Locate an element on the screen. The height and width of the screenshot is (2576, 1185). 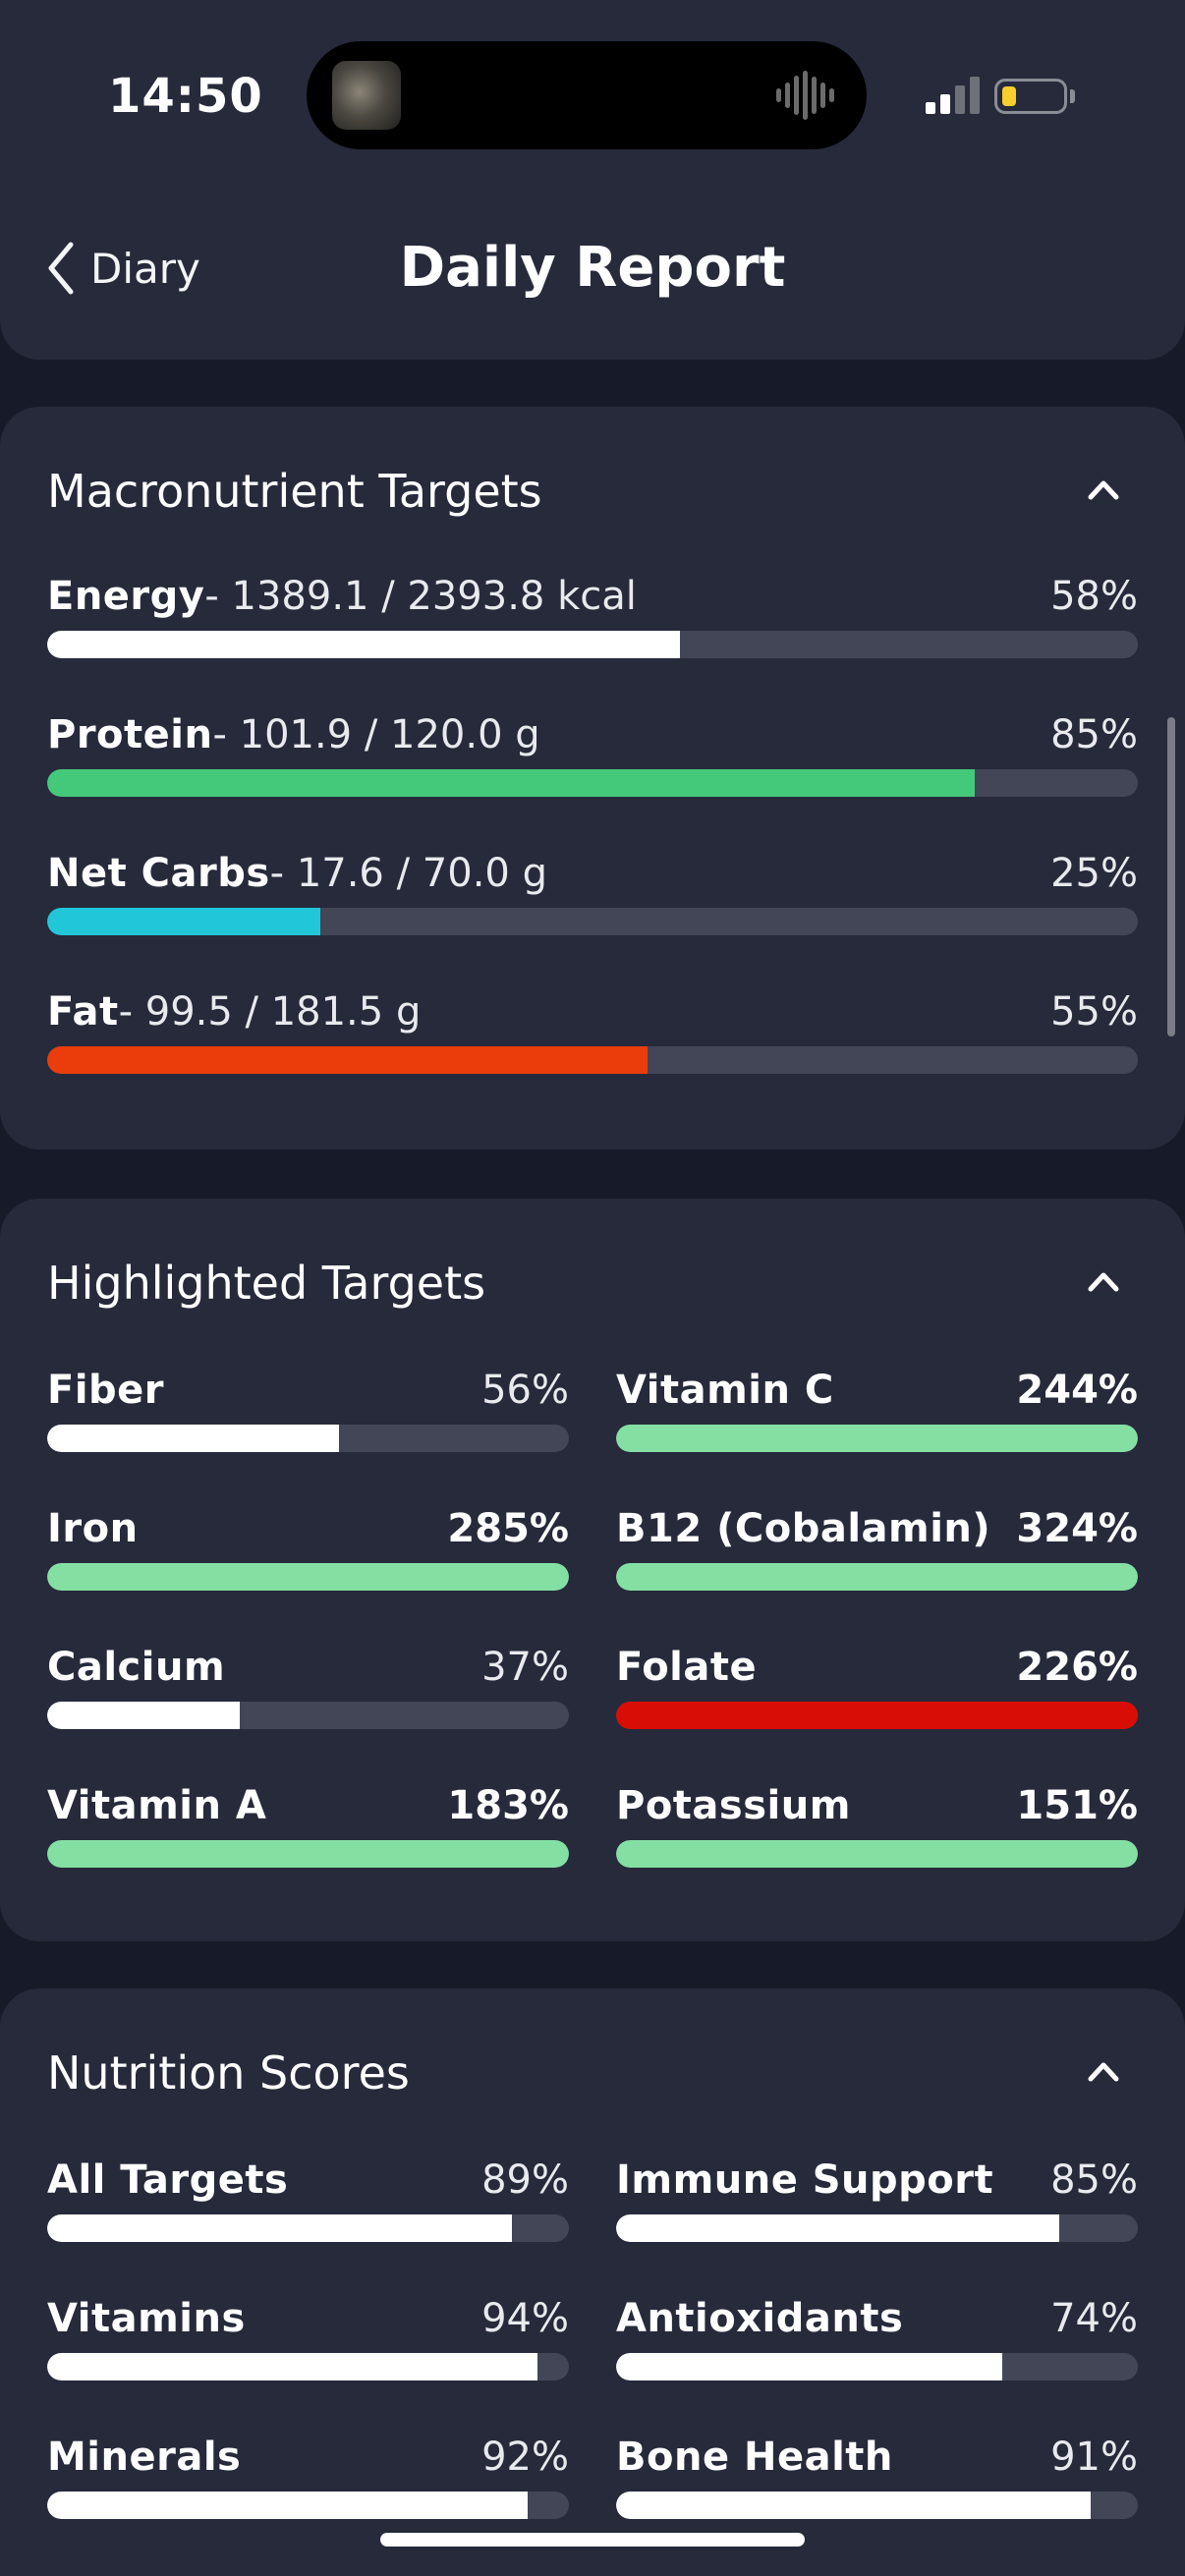
cellular-signal-icon is located at coordinates (953, 95).